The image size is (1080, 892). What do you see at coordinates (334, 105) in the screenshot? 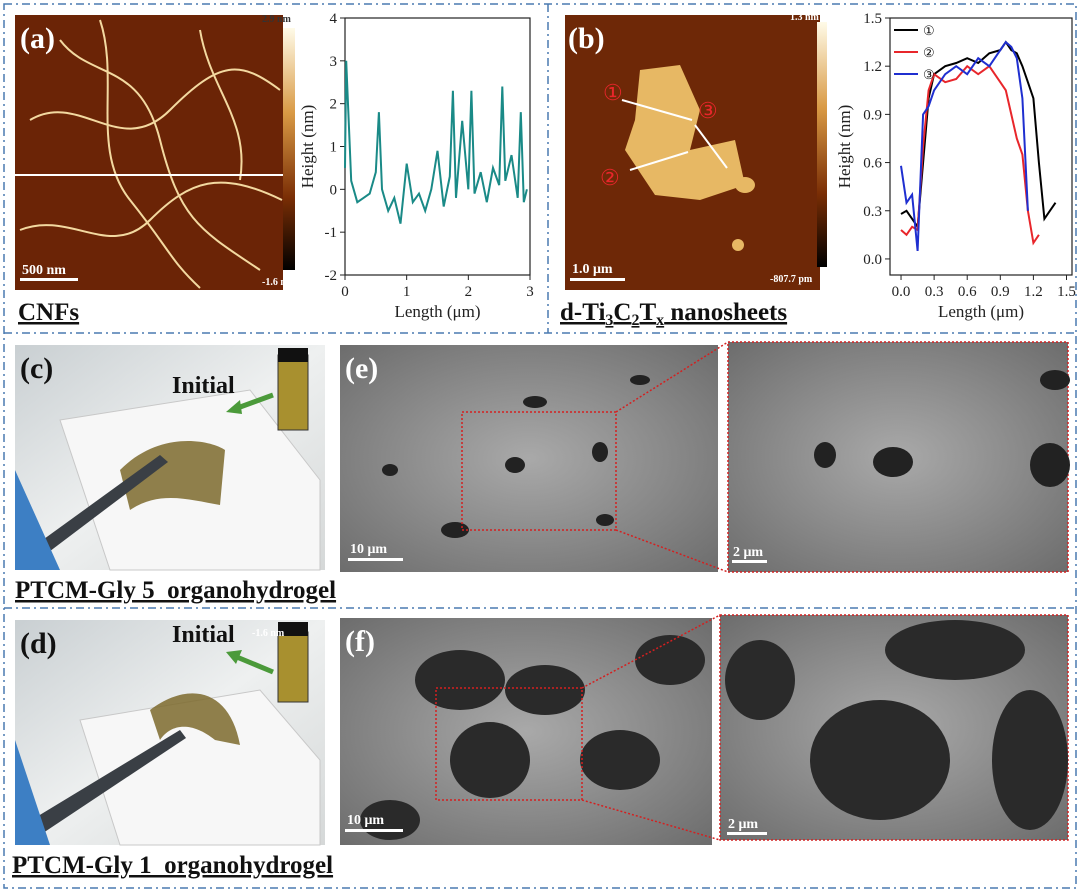
I see `y-tick-label: 2` at bounding box center [334, 105].